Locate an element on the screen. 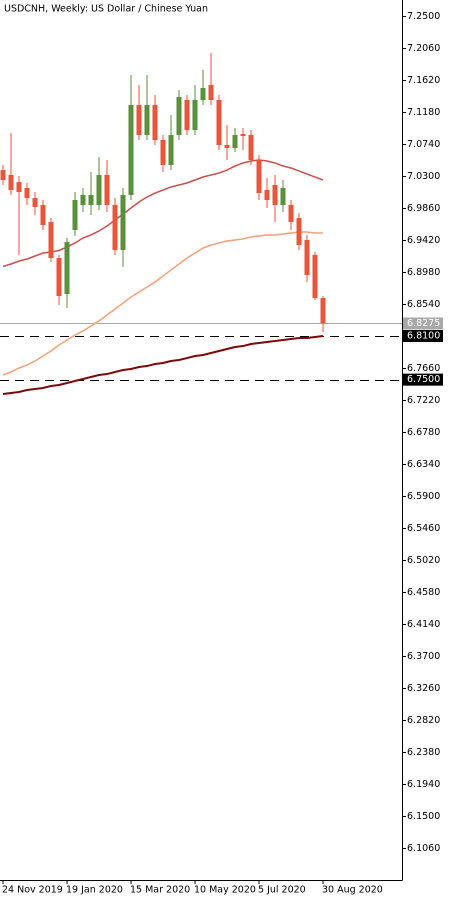  y-tick-label: 6.8980 is located at coordinates (423, 272).